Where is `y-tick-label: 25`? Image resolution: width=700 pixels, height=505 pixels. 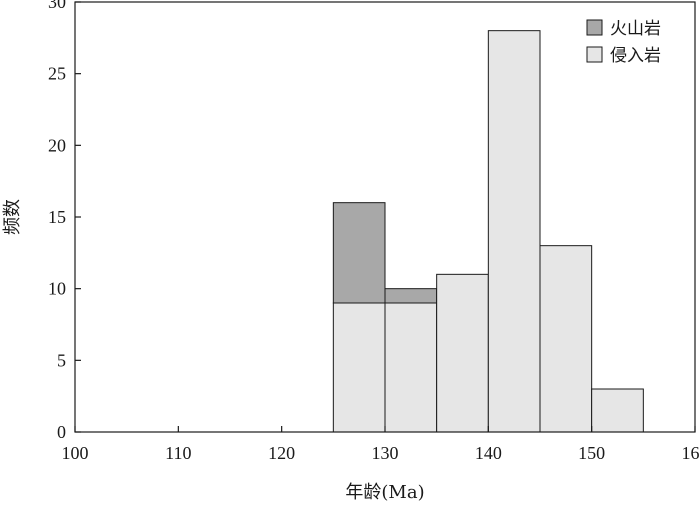 y-tick-label: 25 is located at coordinates (57, 74).